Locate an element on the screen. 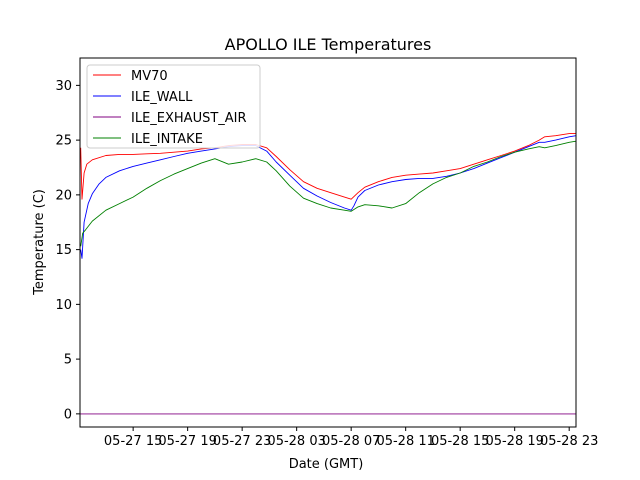  y-axis-label: Temperature (C) is located at coordinates (39, 242).